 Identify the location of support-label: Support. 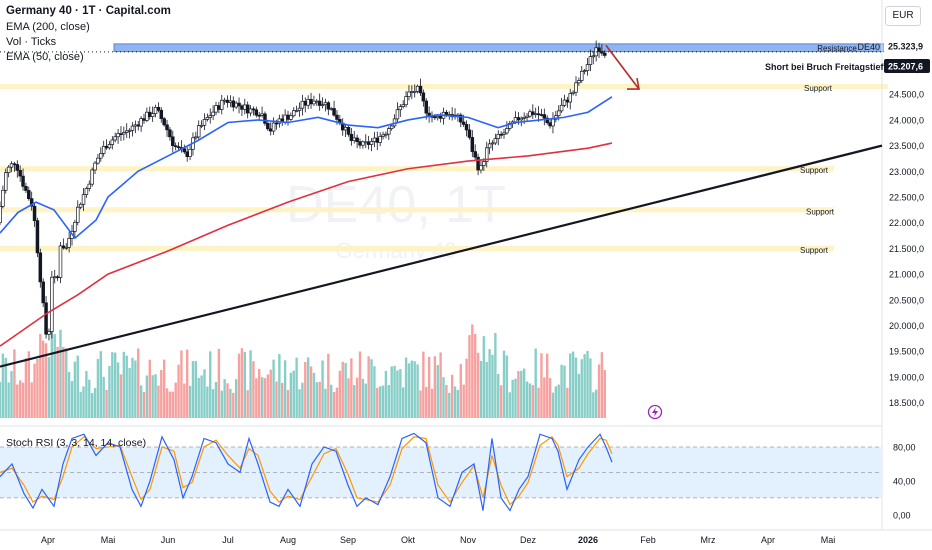
(820, 211).